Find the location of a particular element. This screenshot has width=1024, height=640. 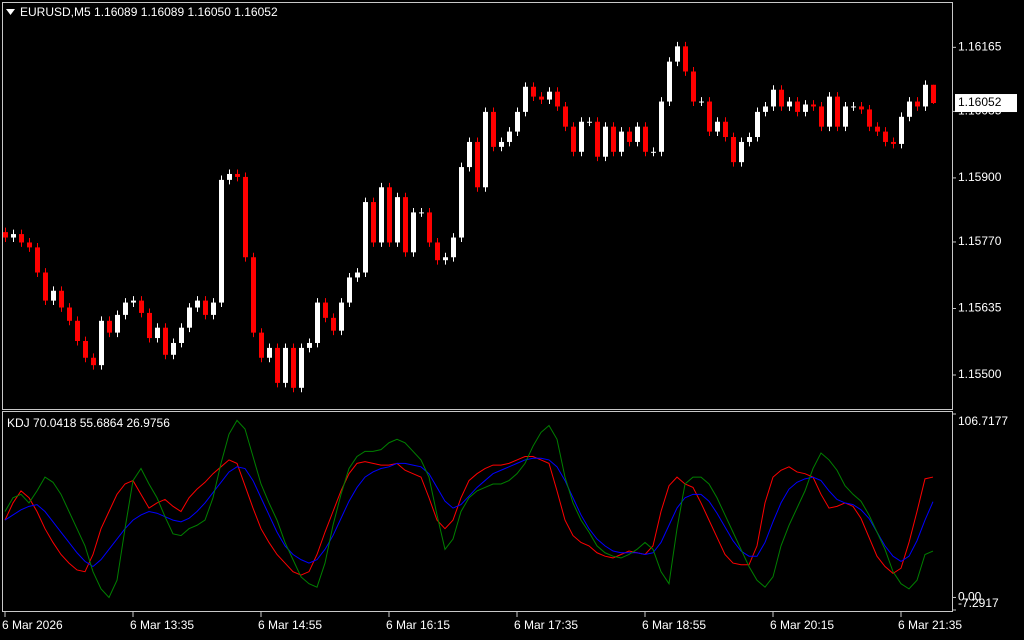

indicator-header: KDJ 70.0418 55.6864 26.9756 is located at coordinates (88, 423).